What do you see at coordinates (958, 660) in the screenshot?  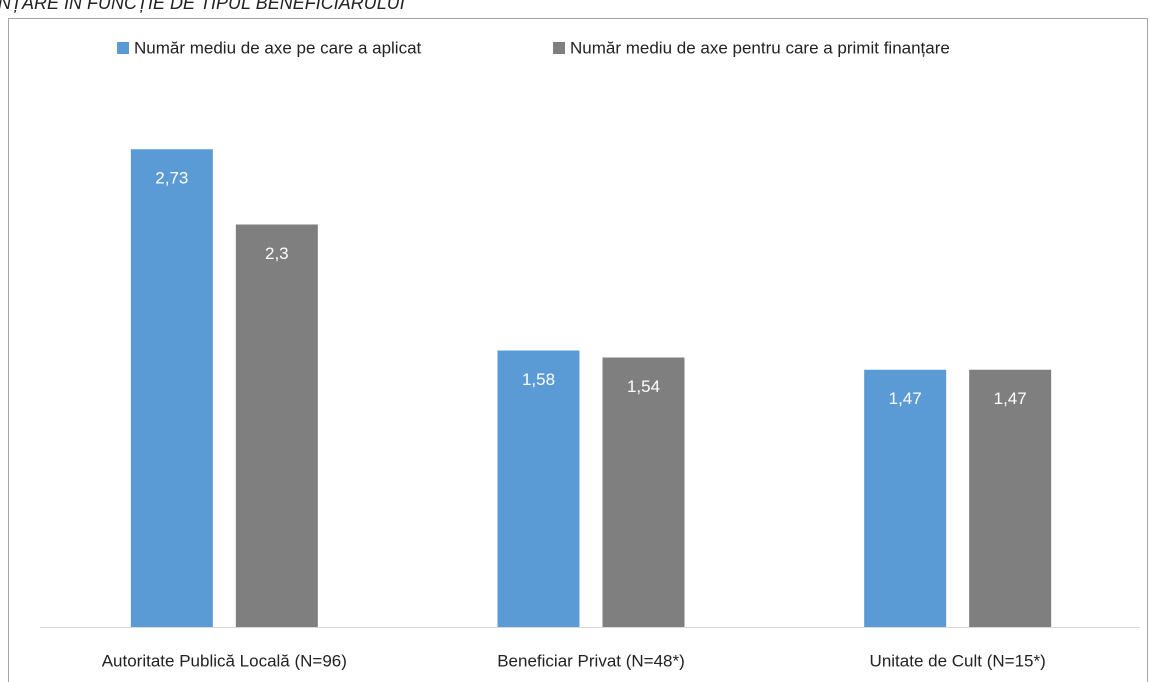 I see `x-tick-label: Unitate de Cult (N=15*)` at bounding box center [958, 660].